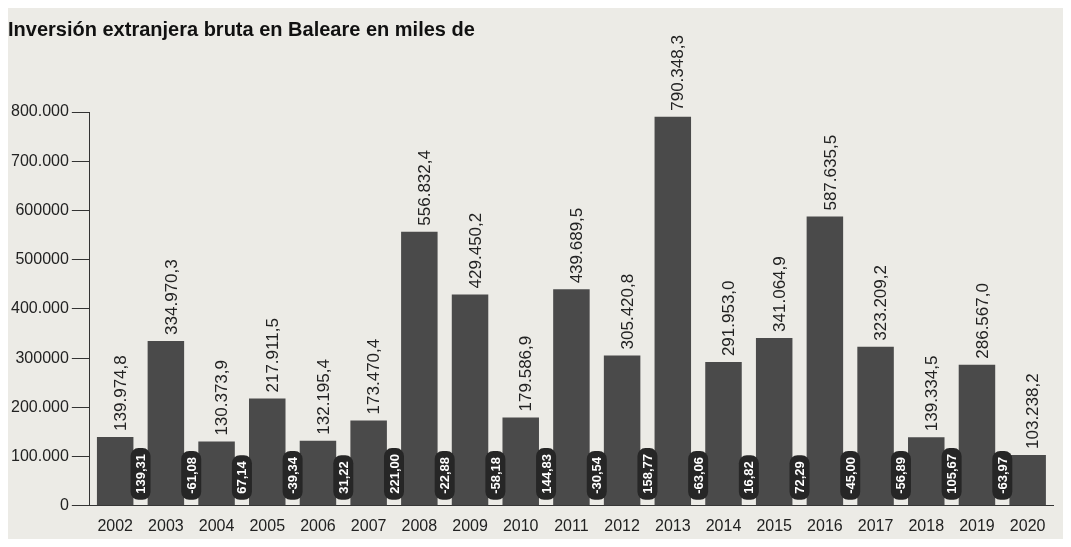  I want to click on data-label: 305.420,8, so click(627, 311).